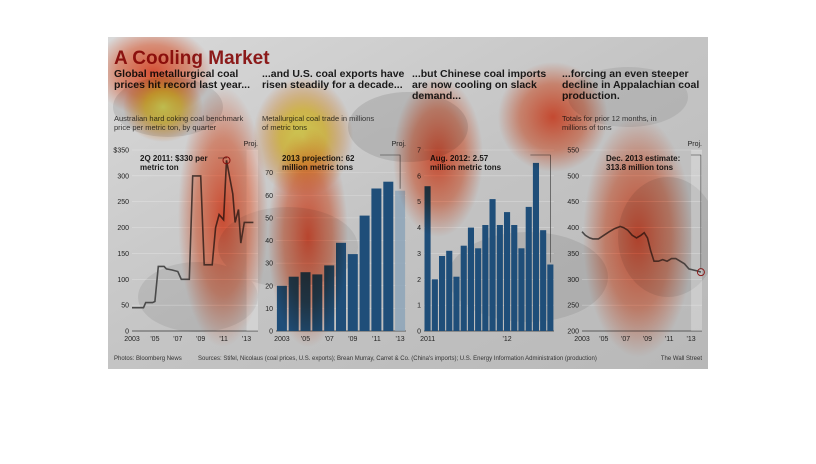 This screenshot has height=464, width=816. What do you see at coordinates (573, 202) in the screenshot?
I see `y-tick-label: 450` at bounding box center [573, 202].